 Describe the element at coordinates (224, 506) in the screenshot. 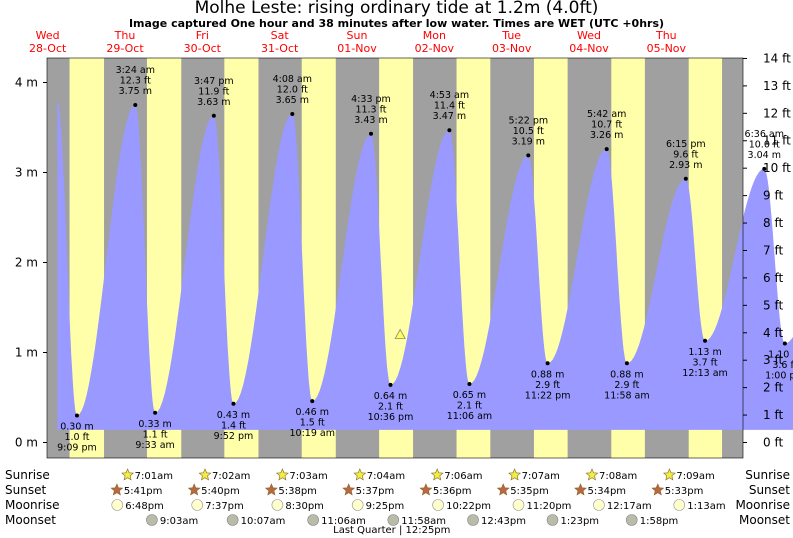

I see `moonrise-time: 7:37pm` at that location.